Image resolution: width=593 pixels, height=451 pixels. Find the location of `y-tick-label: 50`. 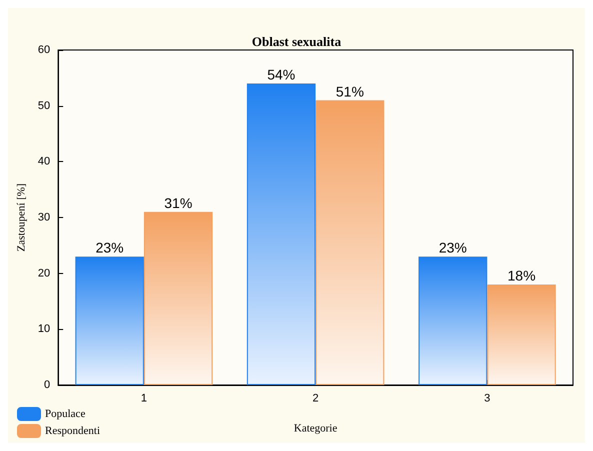

y-tick-label: 50 is located at coordinates (44, 106).